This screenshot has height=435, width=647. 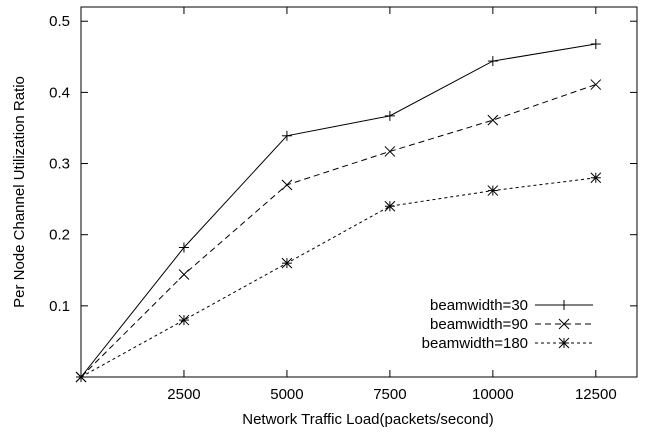 I want to click on x-axis-label: Network Traffic Load(packets/second), so click(x=368, y=419).